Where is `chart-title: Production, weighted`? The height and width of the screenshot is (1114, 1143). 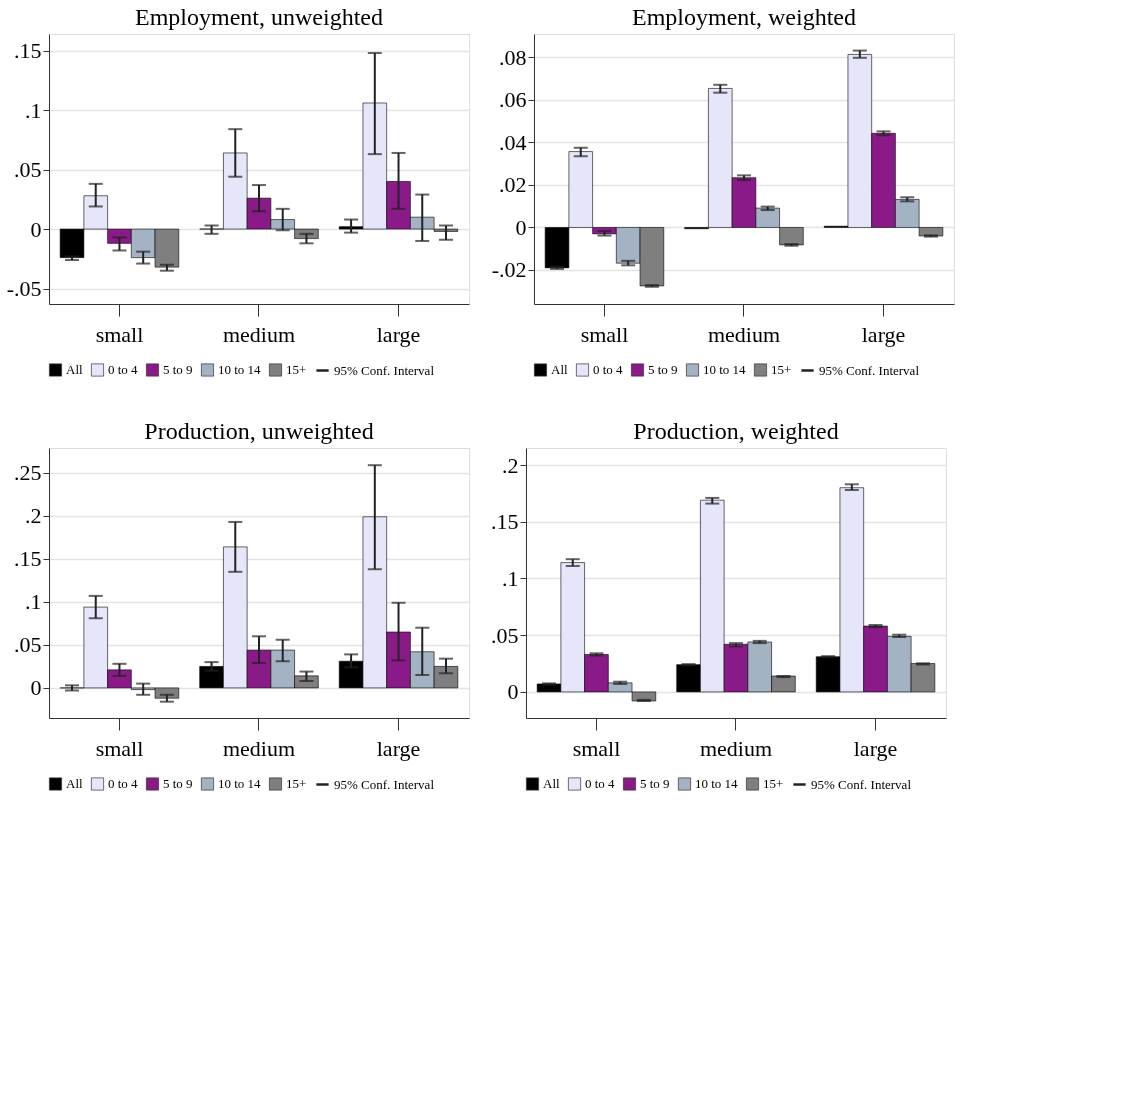
chart-title: Production, weighted is located at coordinates (736, 431).